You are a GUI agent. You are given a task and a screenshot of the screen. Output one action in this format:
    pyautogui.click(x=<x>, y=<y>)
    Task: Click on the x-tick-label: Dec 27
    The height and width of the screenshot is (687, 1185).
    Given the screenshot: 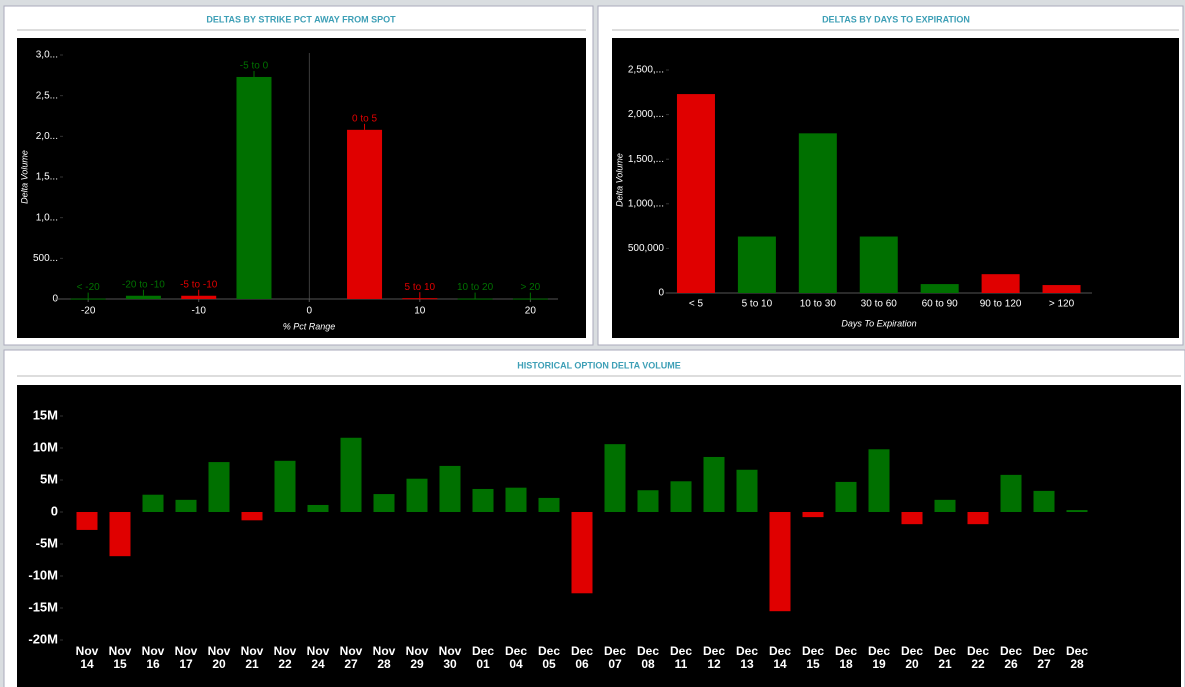 What is the action you would take?
    pyautogui.click(x=1043, y=658)
    